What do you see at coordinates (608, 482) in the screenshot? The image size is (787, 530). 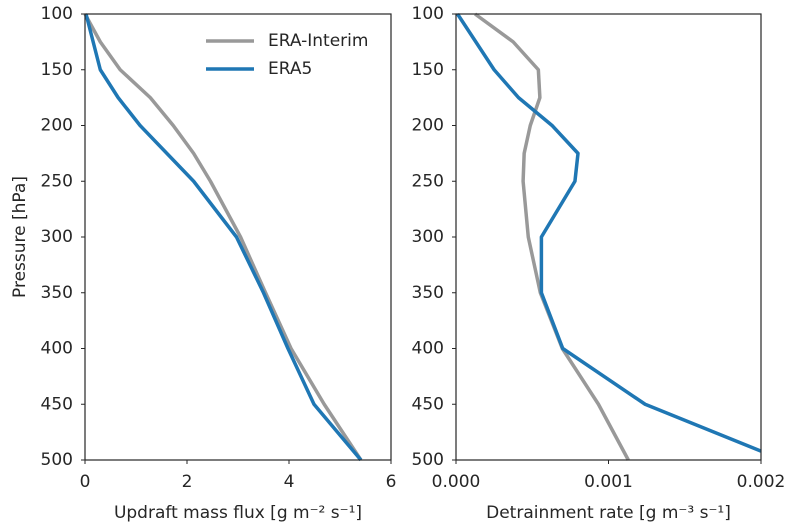 I see `x-tick-label: 0.001` at bounding box center [608, 482].